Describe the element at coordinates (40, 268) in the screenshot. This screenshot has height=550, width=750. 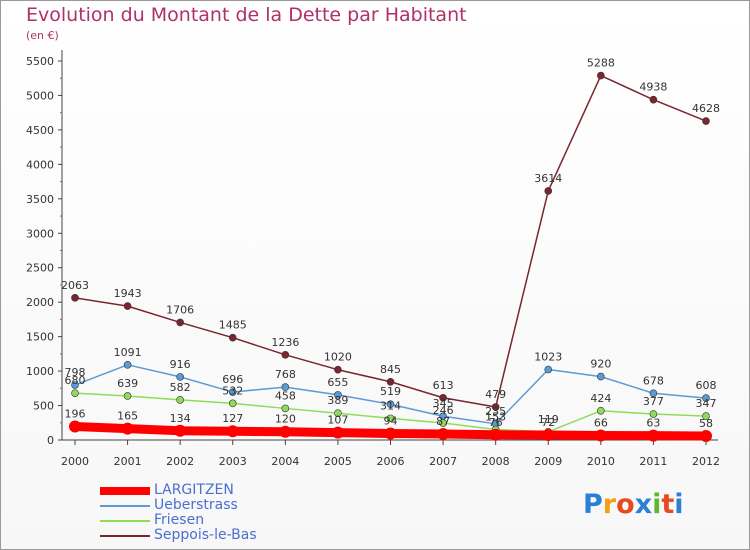
I see `y-tick-label: 2500` at that location.